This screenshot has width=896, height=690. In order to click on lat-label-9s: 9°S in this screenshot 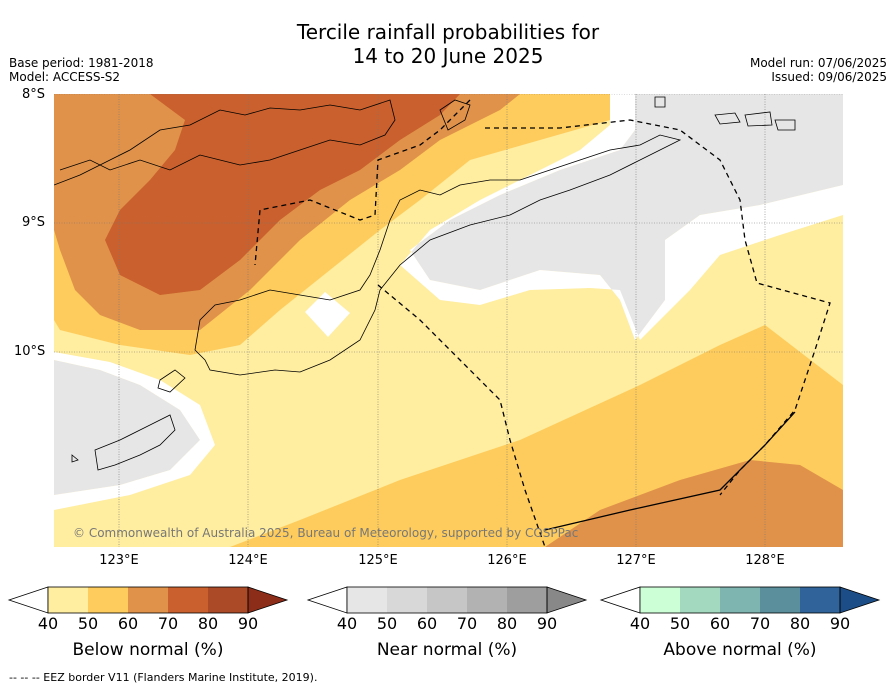, I will do `click(34, 222)`.